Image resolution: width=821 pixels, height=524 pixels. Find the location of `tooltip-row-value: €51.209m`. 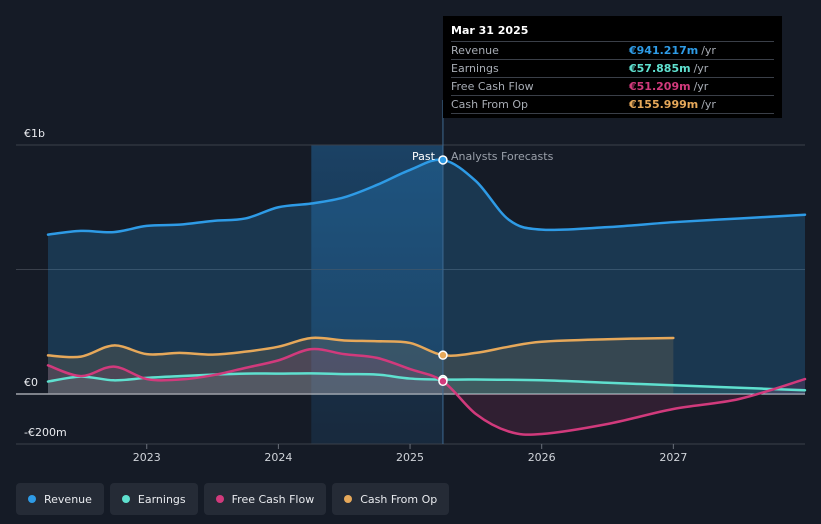

tooltip-row-value: €51.209m is located at coordinates (660, 86).